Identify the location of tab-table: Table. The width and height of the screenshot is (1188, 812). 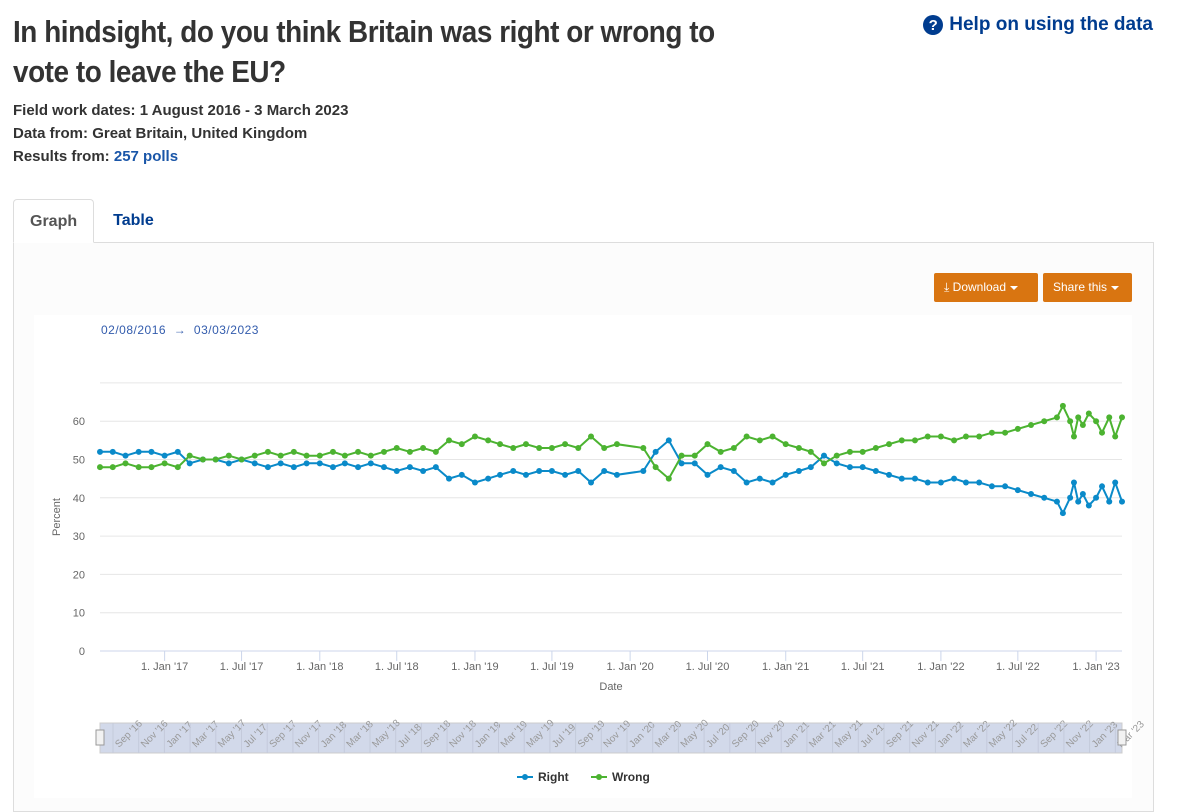
(133, 220).